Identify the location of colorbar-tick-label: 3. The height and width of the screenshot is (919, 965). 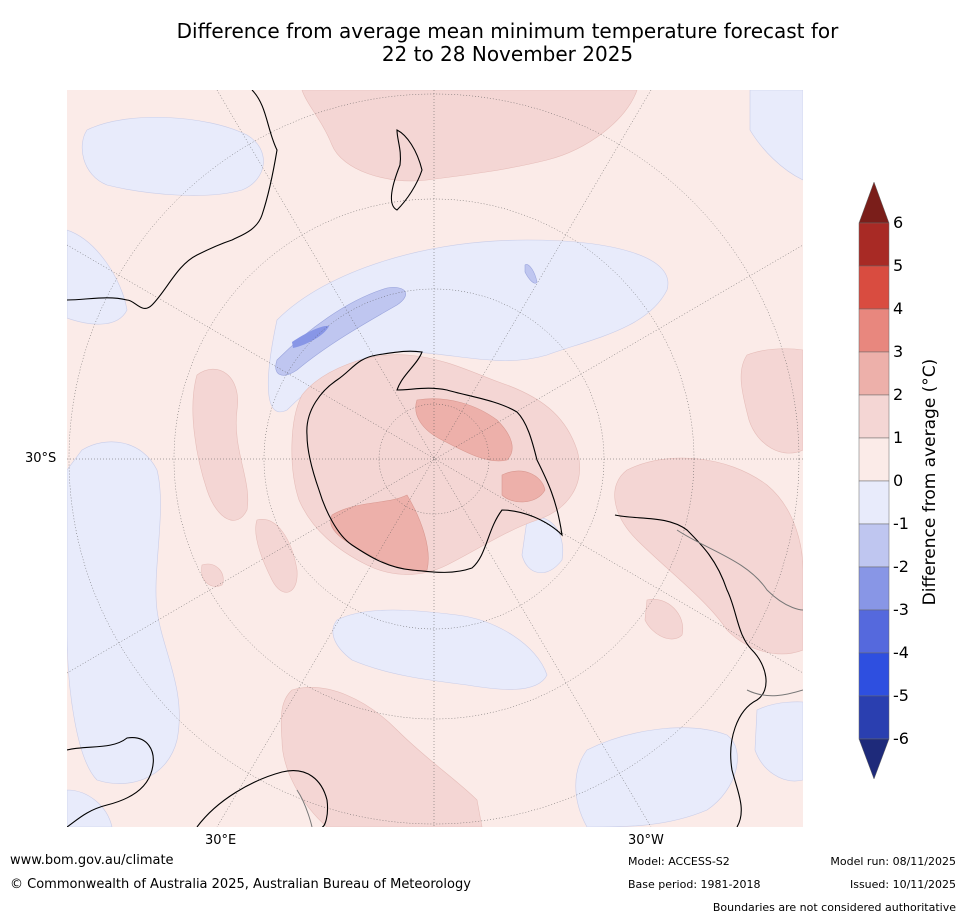
(898, 351).